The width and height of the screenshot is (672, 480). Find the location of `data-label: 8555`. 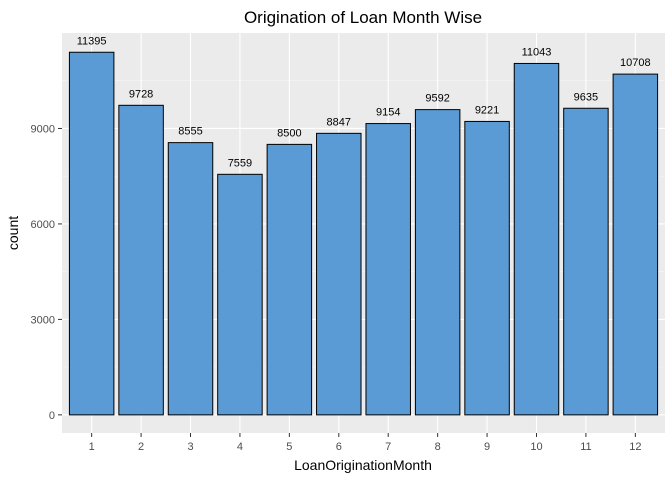

data-label: 8555 is located at coordinates (190, 132).